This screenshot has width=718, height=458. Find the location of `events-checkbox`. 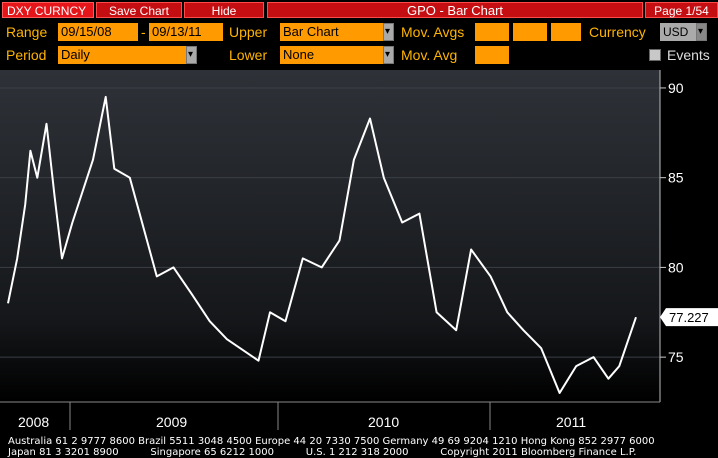

events-checkbox is located at coordinates (655, 55).